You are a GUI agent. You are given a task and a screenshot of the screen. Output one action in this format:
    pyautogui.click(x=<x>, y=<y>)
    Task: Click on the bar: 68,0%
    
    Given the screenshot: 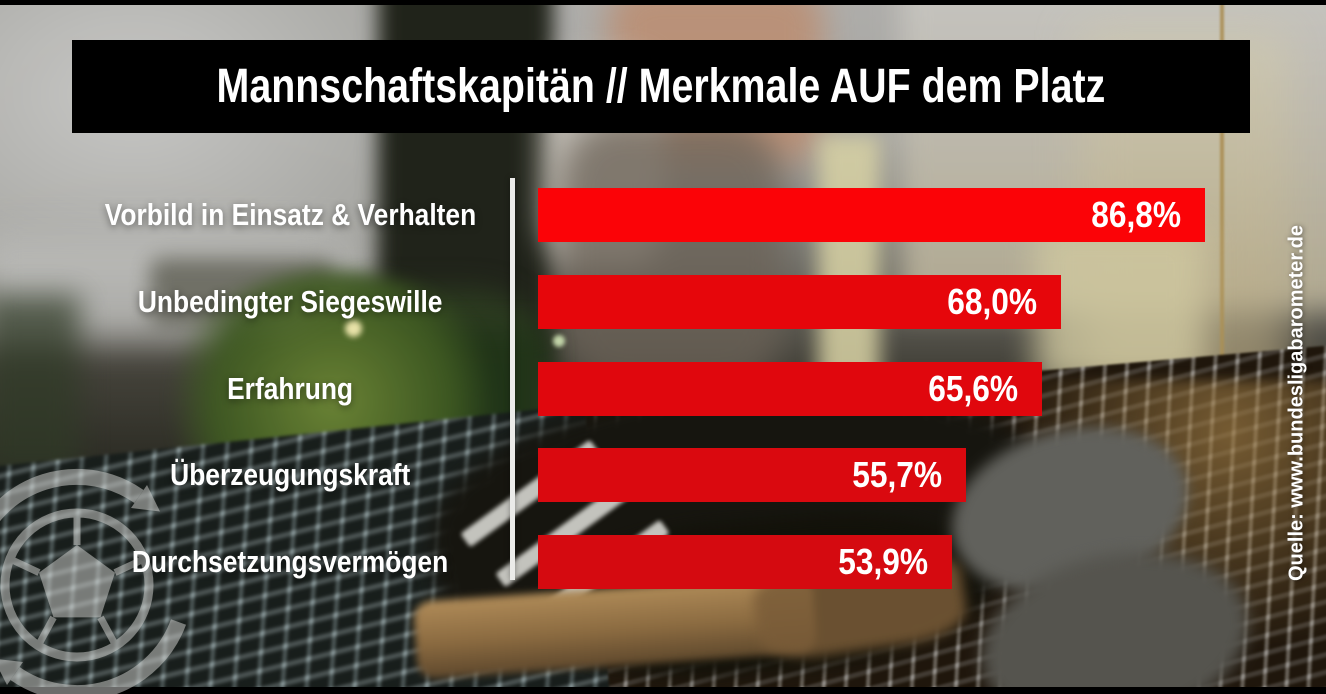 What is the action you would take?
    pyautogui.click(x=799, y=302)
    